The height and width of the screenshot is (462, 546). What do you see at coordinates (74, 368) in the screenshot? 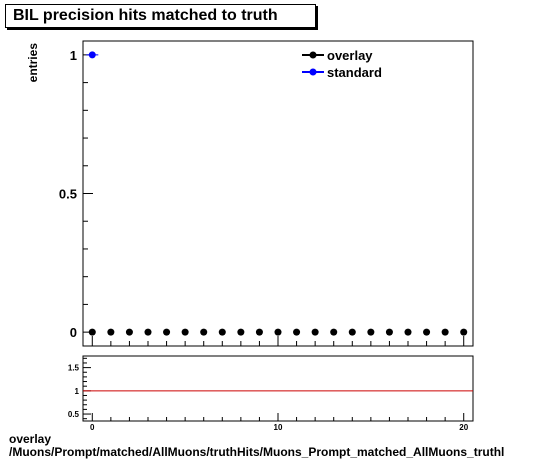
I see `ratio-y-tick-label: 1.5` at bounding box center [74, 368].